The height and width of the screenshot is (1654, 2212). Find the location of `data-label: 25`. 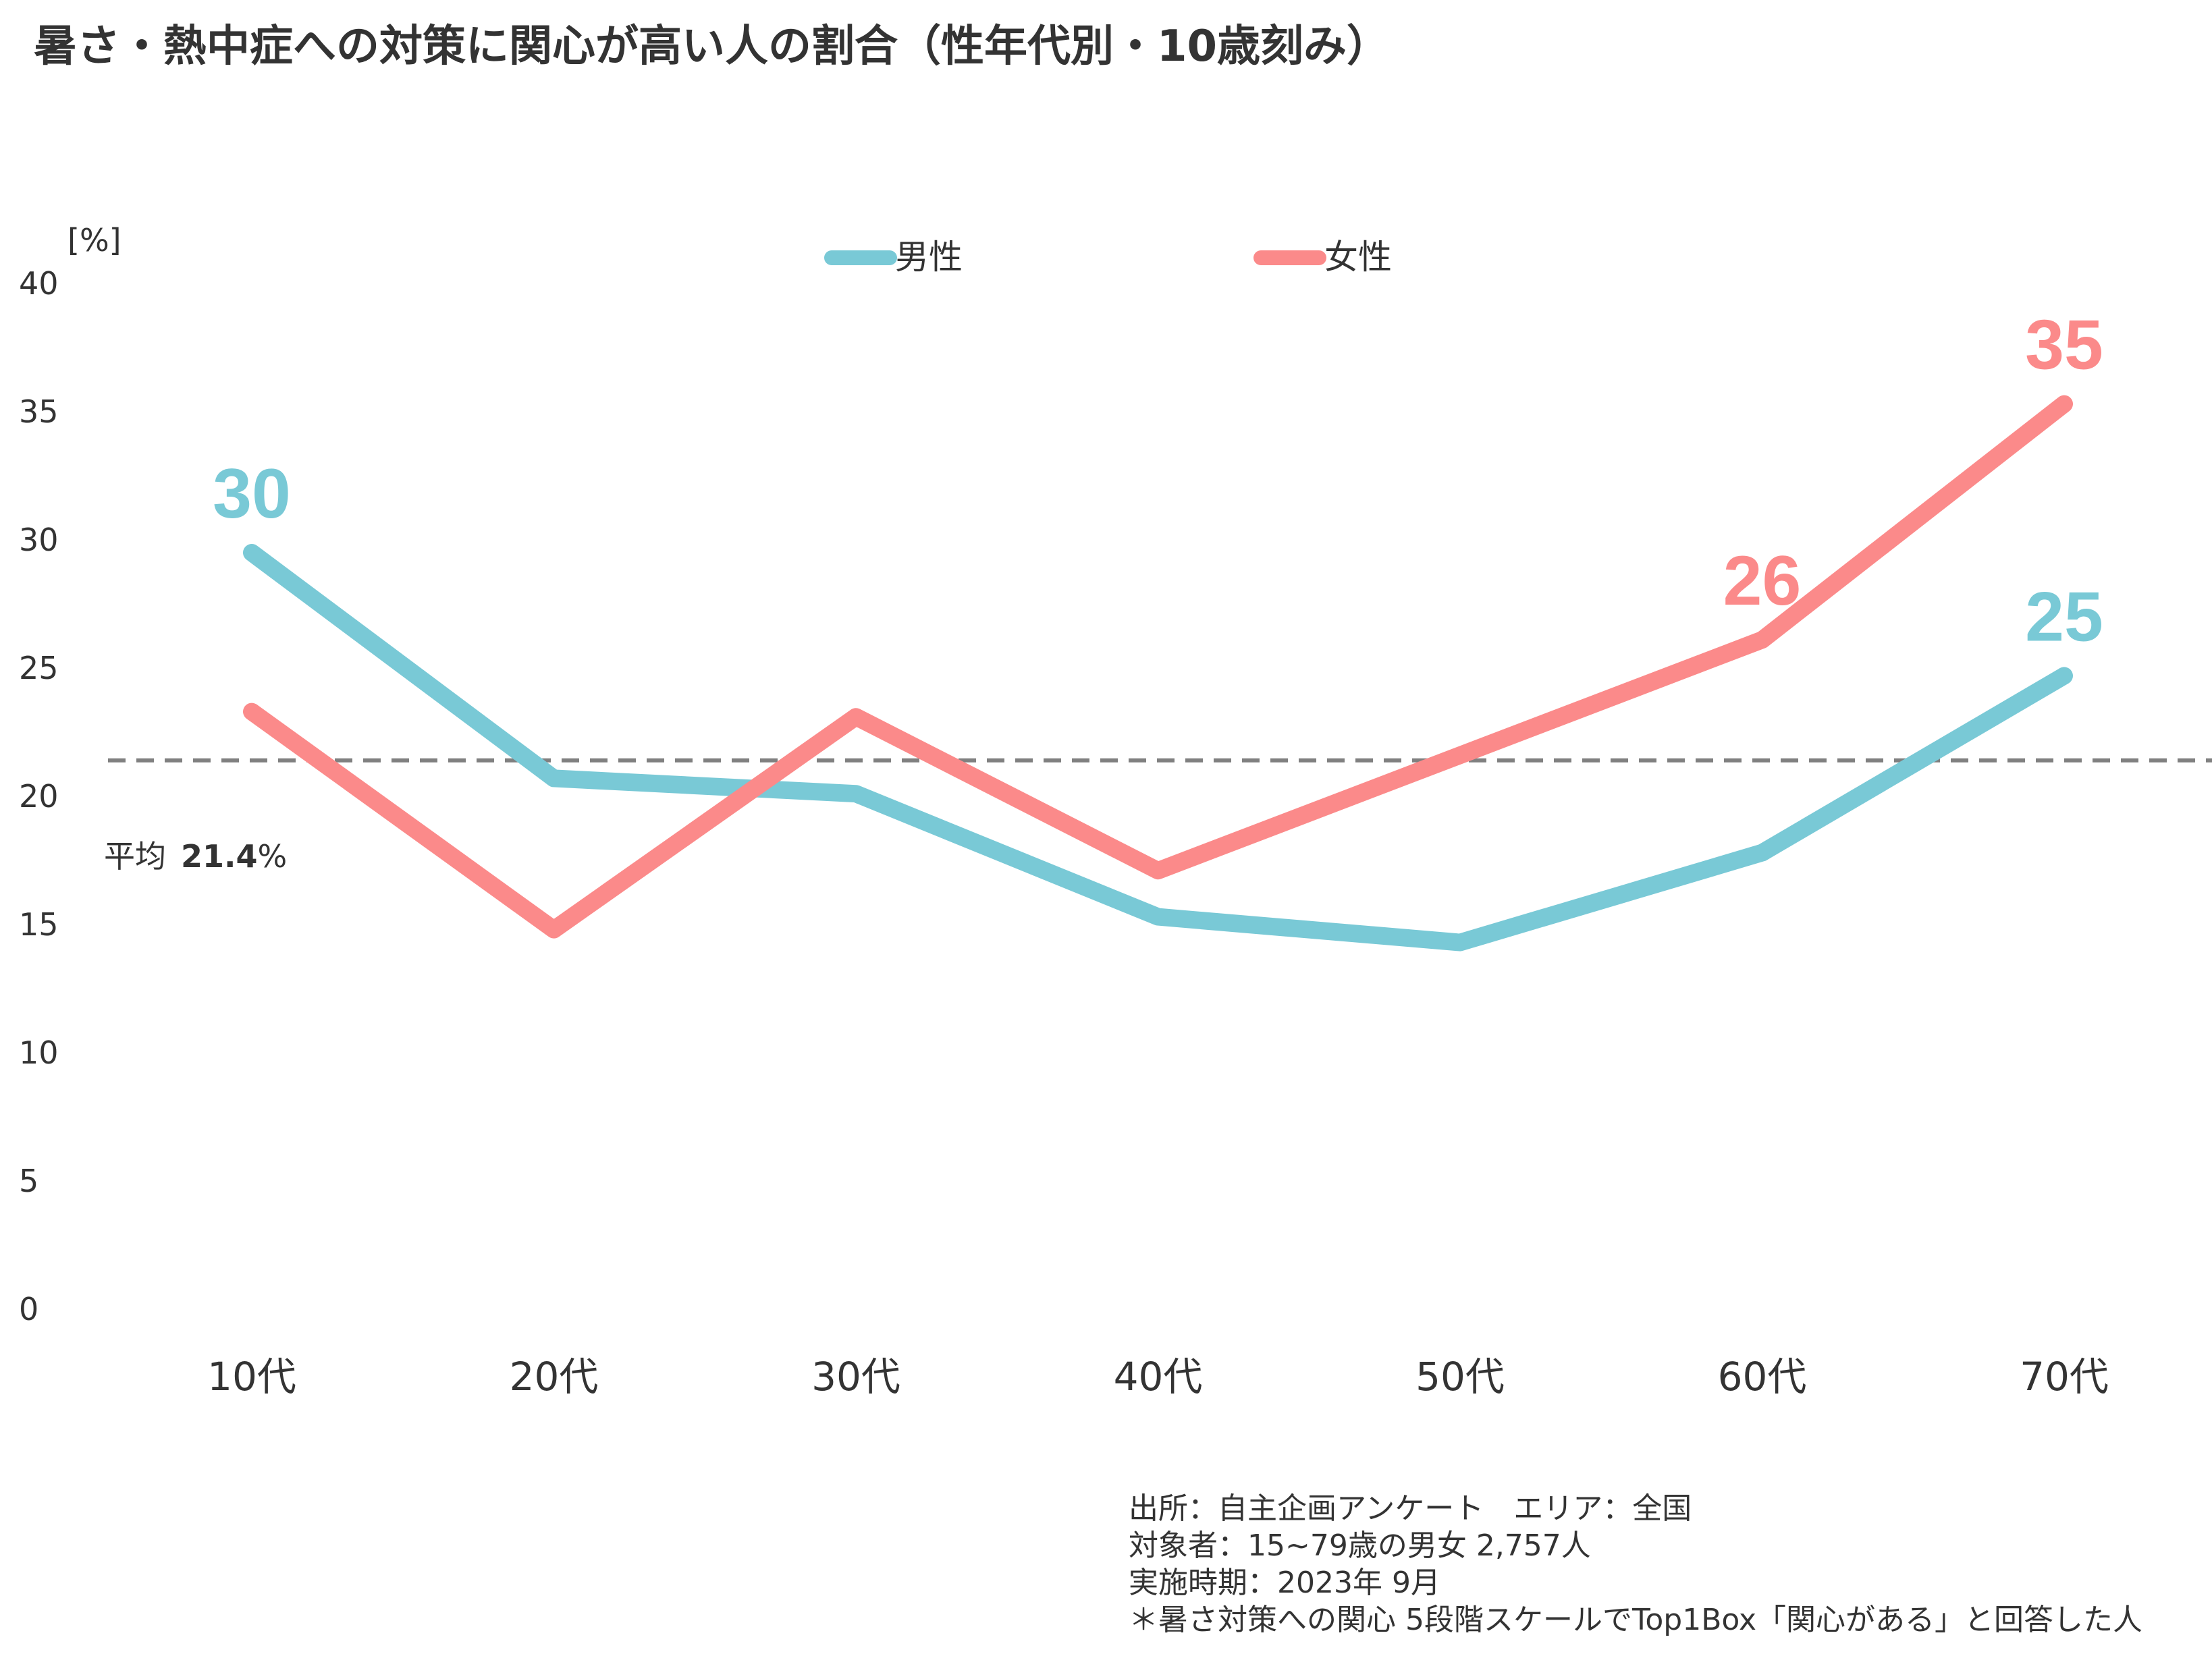

data-label: 25 is located at coordinates (2064, 617).